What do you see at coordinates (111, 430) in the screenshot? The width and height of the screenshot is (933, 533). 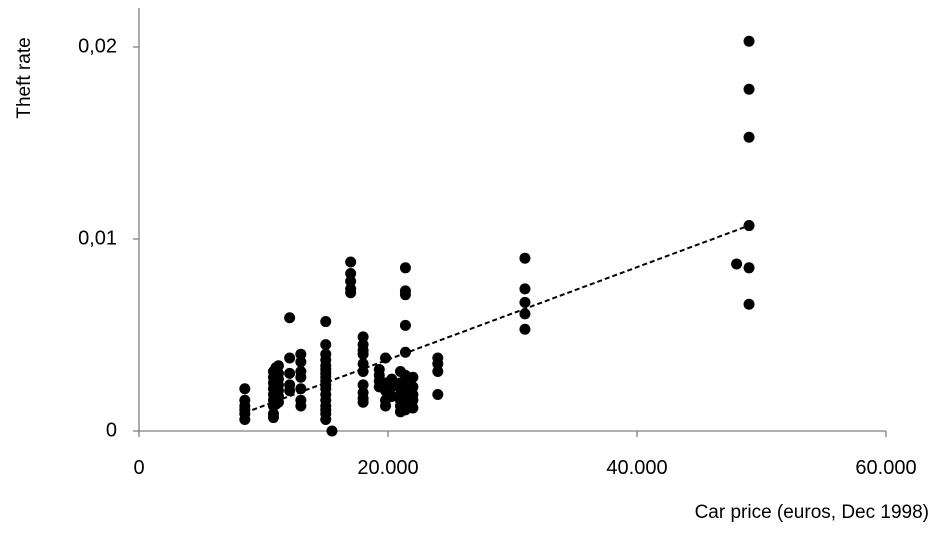 I see `y-tick-label: 0` at bounding box center [111, 430].